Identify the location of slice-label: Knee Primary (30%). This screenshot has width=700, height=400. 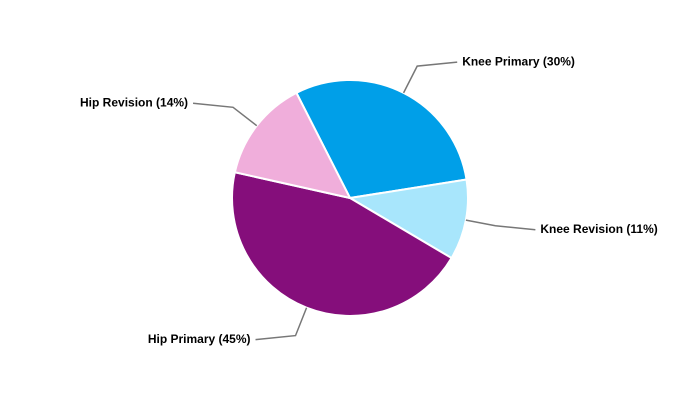
(518, 61).